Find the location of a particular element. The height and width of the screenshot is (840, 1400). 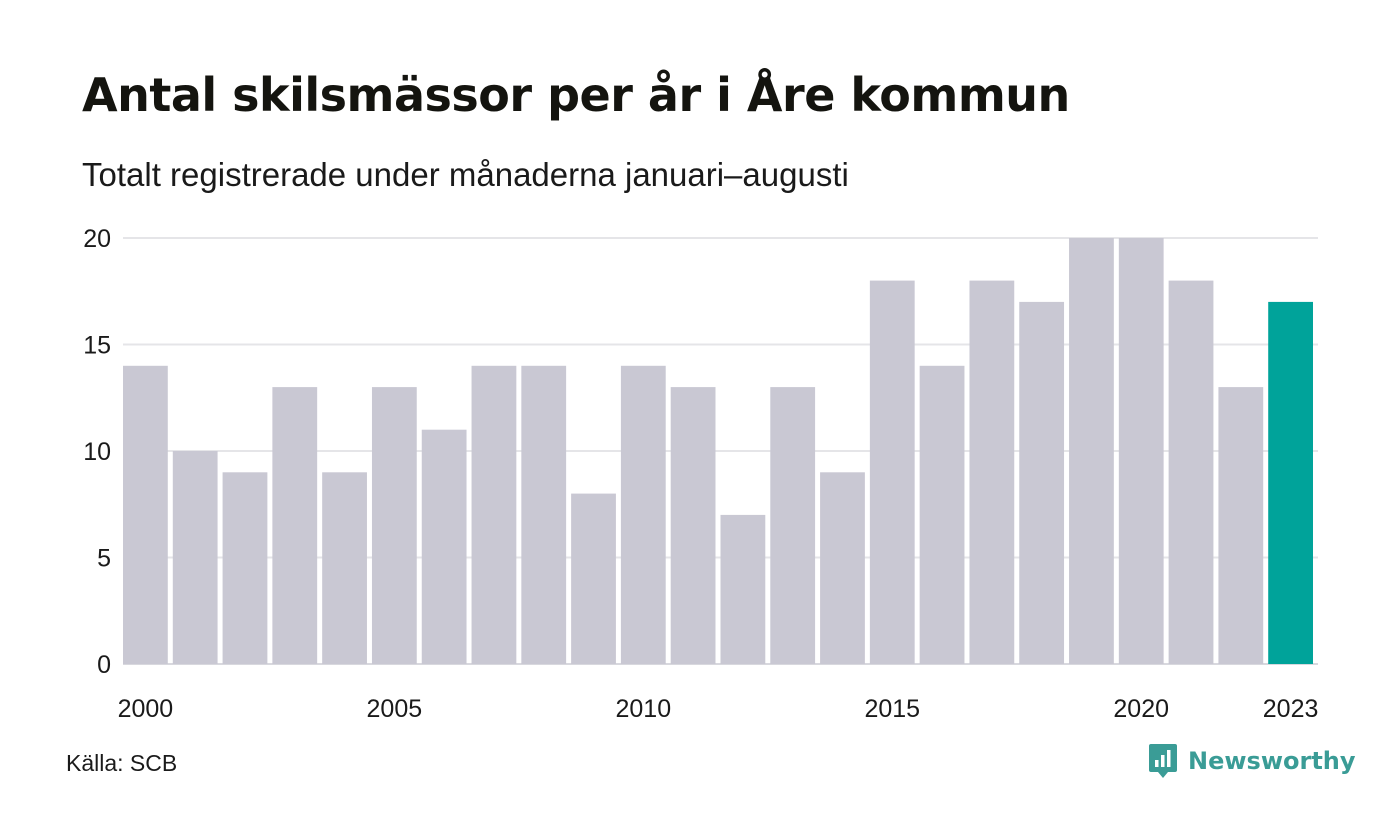

bar-2002 is located at coordinates (245, 568).